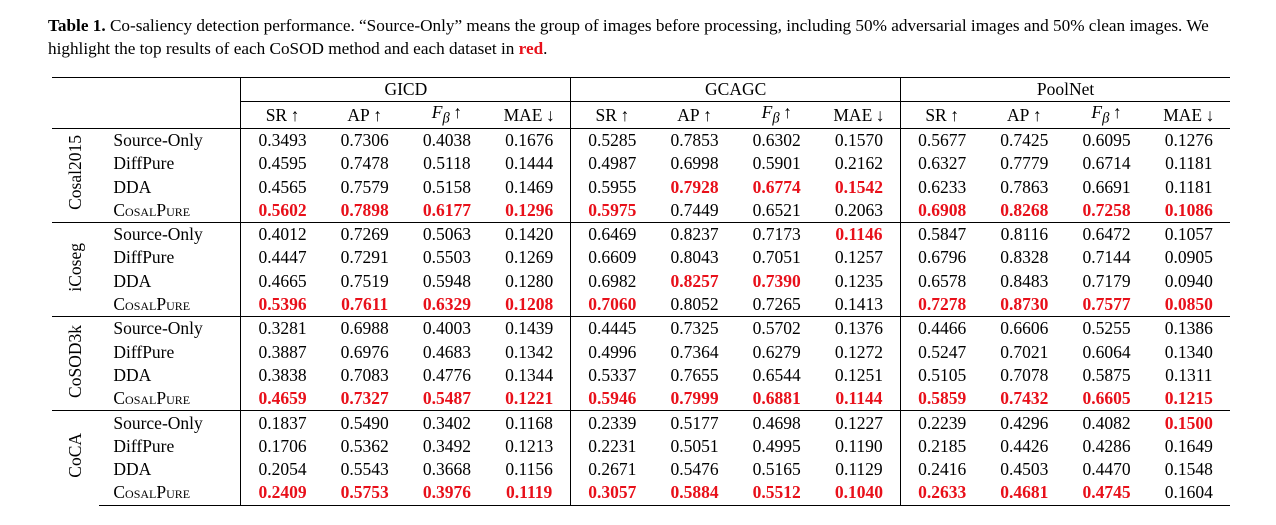 This screenshot has width=1276, height=525. I want to click on value-cell: 0.6469, so click(612, 234).